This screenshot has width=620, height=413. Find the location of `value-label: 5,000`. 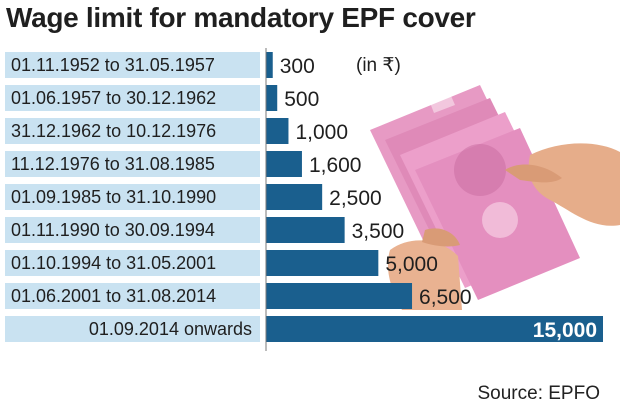

value-label: 5,000 is located at coordinates (411, 264).